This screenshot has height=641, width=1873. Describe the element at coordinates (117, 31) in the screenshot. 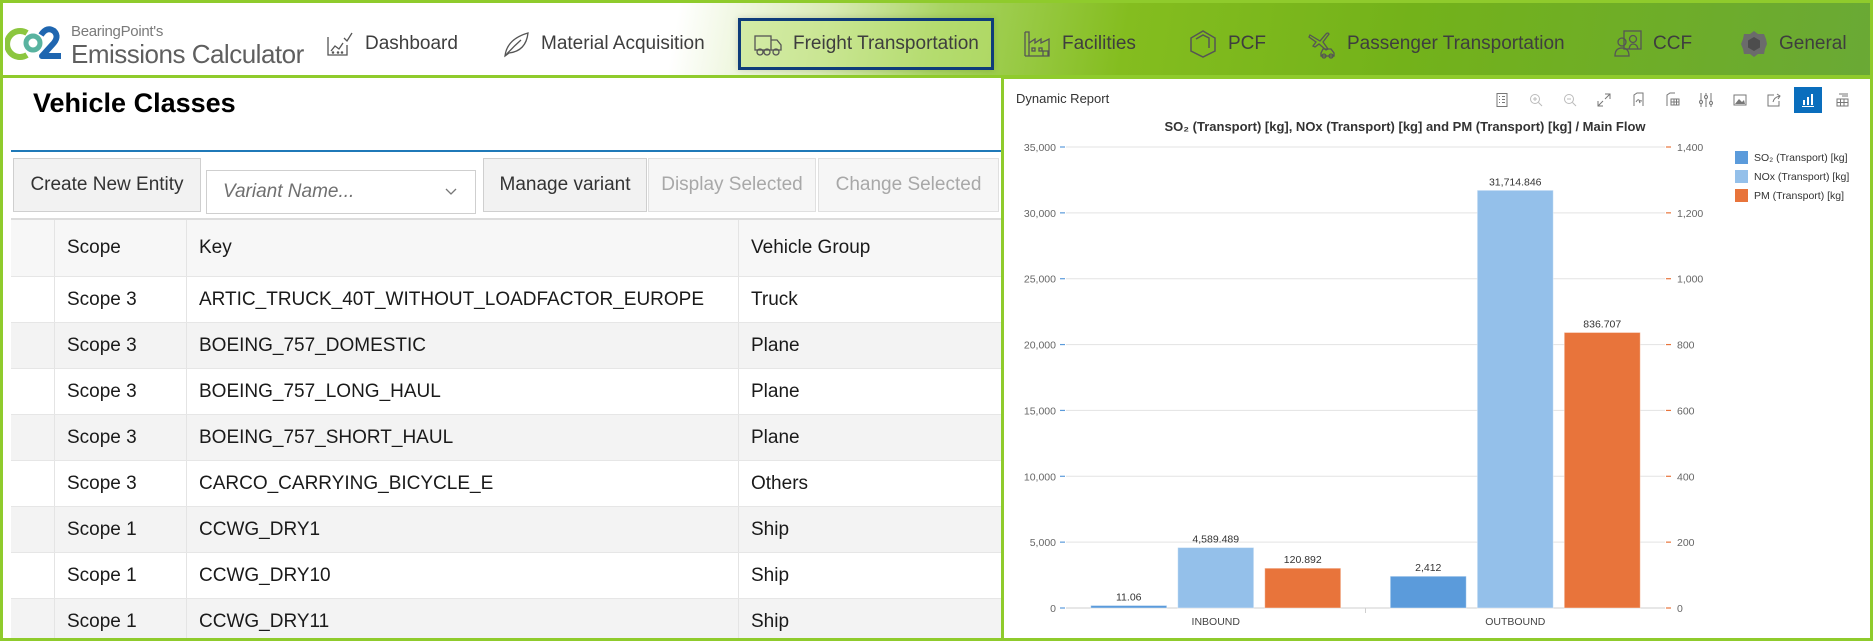

I see `logo-company: BearingPoint's` at that location.